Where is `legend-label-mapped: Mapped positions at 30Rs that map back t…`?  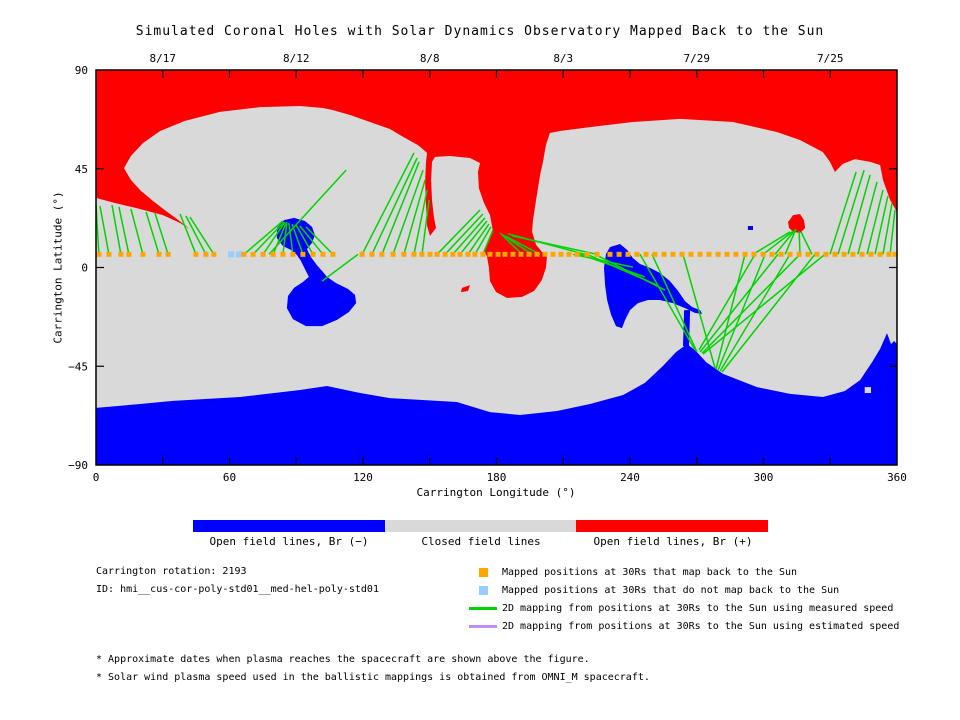 legend-label-mapped: Mapped positions at 30Rs that map back t… is located at coordinates (650, 572).